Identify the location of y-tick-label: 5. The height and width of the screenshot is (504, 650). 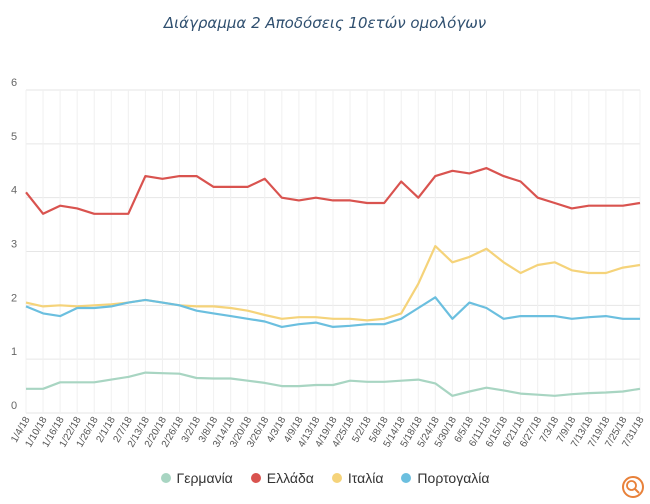
(14, 137).